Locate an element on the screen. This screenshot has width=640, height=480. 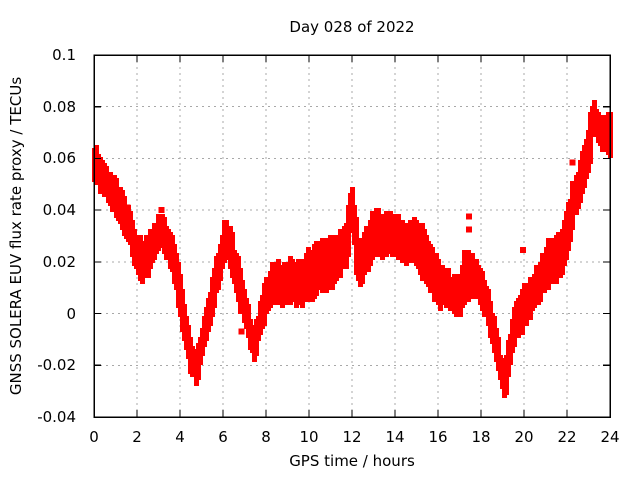
y-tick-label: 0.08 is located at coordinates (59, 106).